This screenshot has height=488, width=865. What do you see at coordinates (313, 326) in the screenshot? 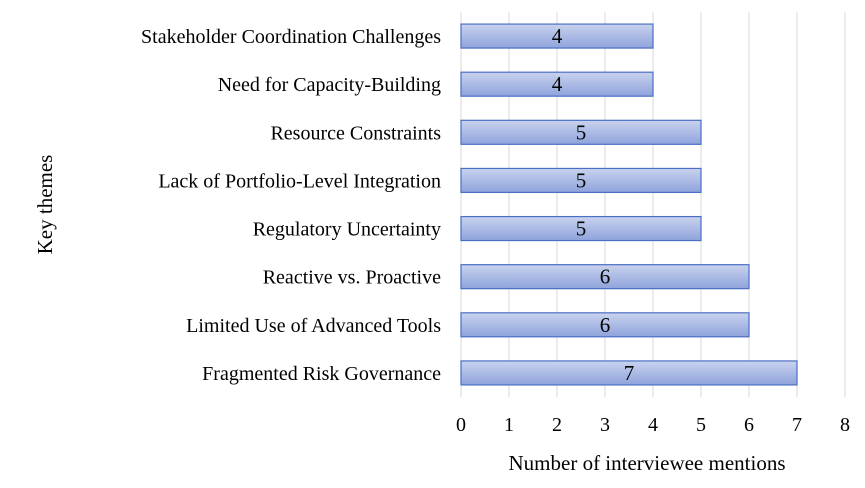
I see `category-label: Limited Use of Advanced Tools` at bounding box center [313, 326].